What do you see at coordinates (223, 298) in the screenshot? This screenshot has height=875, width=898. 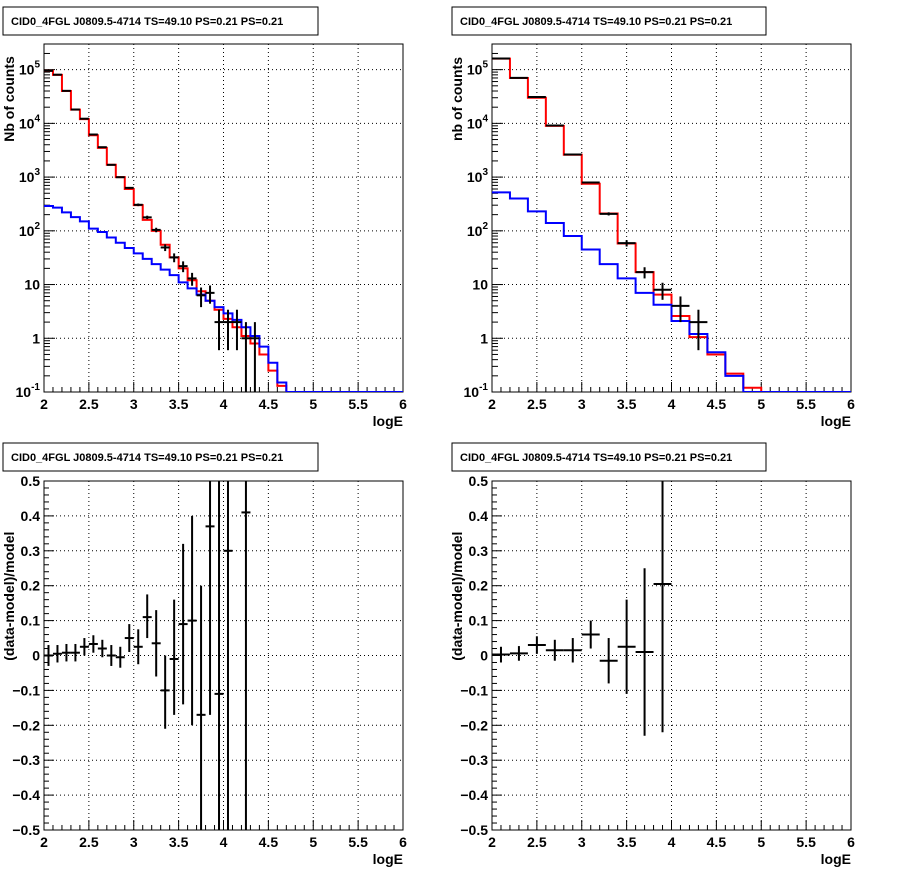 I see `background-model-series` at bounding box center [223, 298].